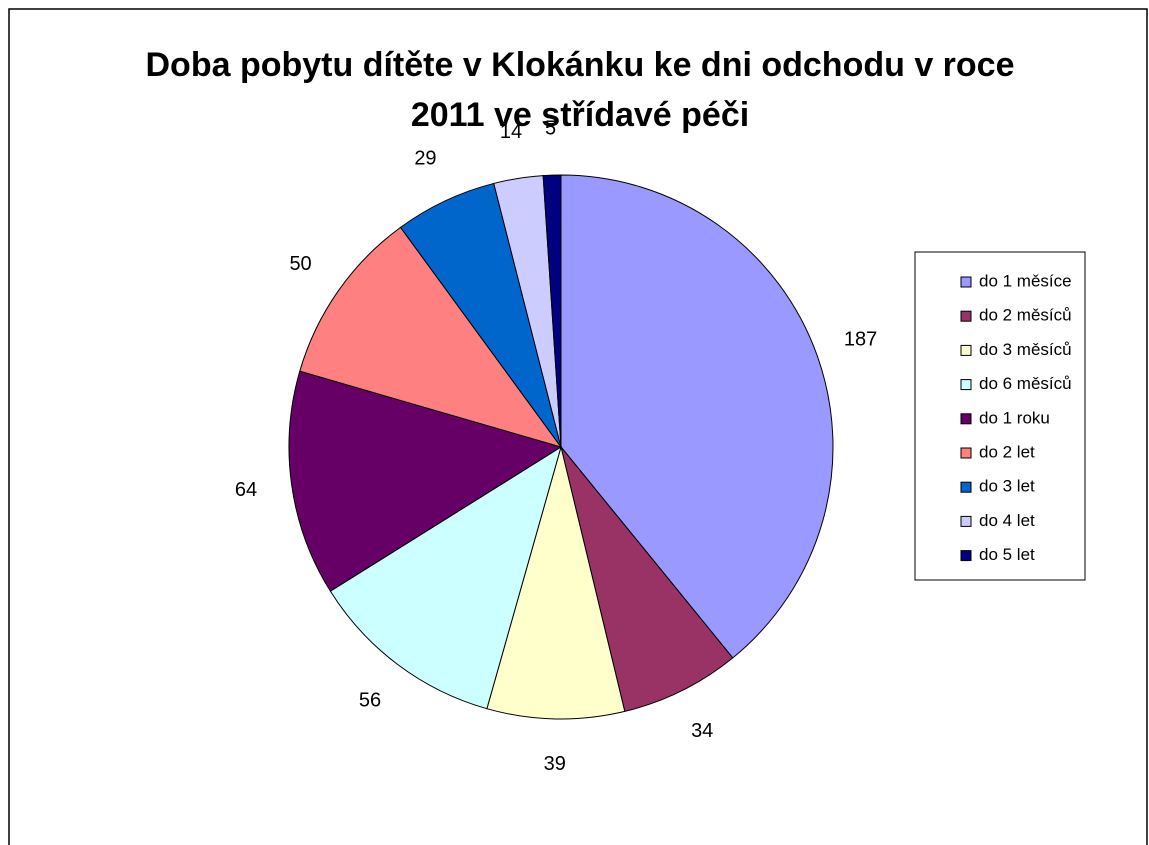 This screenshot has height=845, width=1149. What do you see at coordinates (1007, 520) in the screenshot?
I see `legend-label: do 4 let` at bounding box center [1007, 520].